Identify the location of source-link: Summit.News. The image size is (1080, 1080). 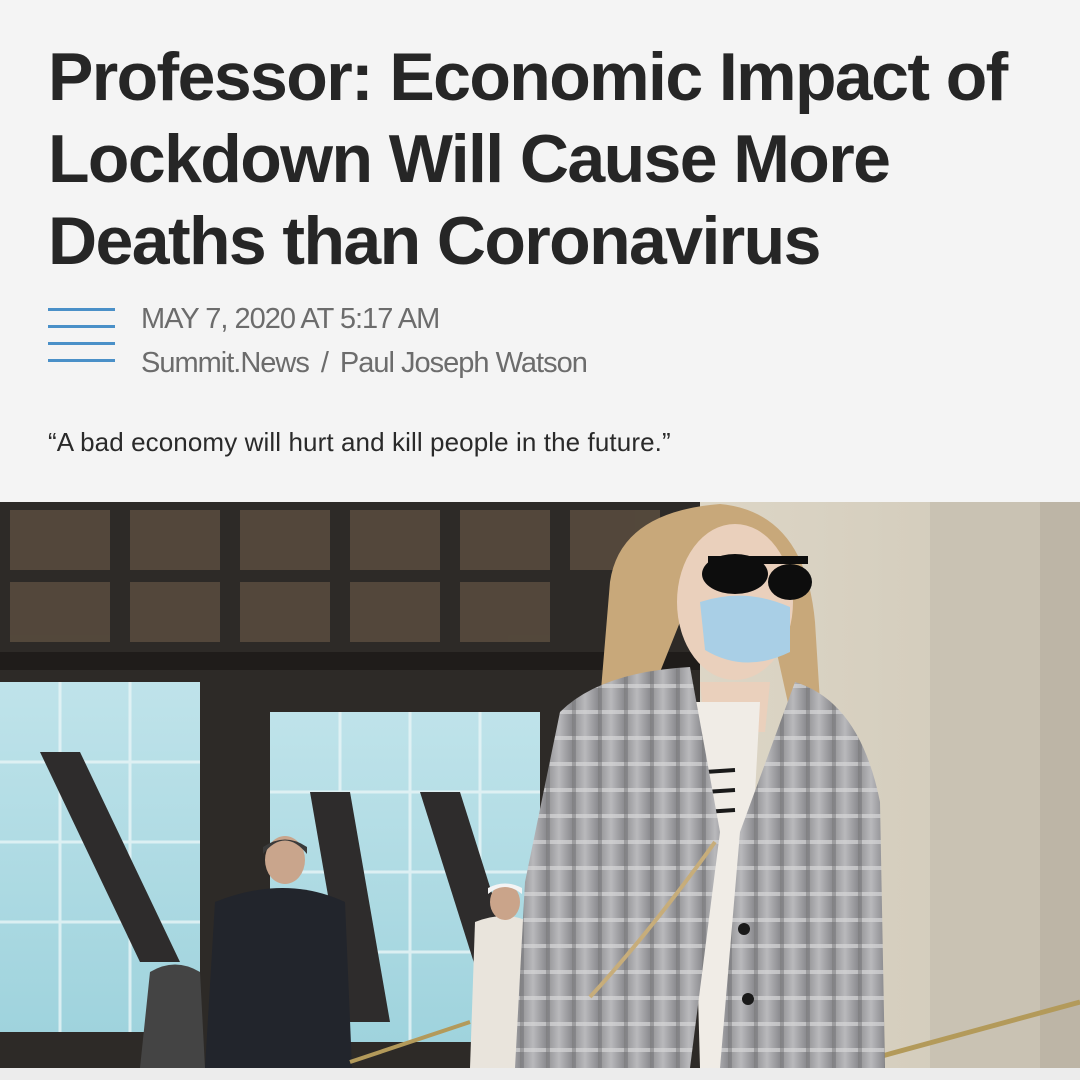
(225, 363).